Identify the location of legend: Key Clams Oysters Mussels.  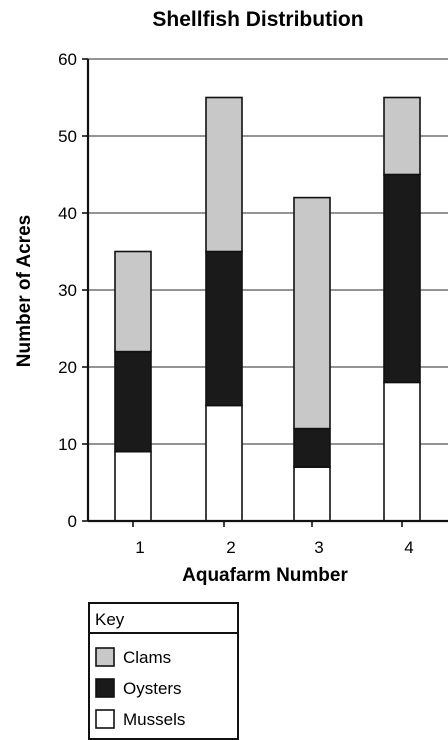
(163, 671).